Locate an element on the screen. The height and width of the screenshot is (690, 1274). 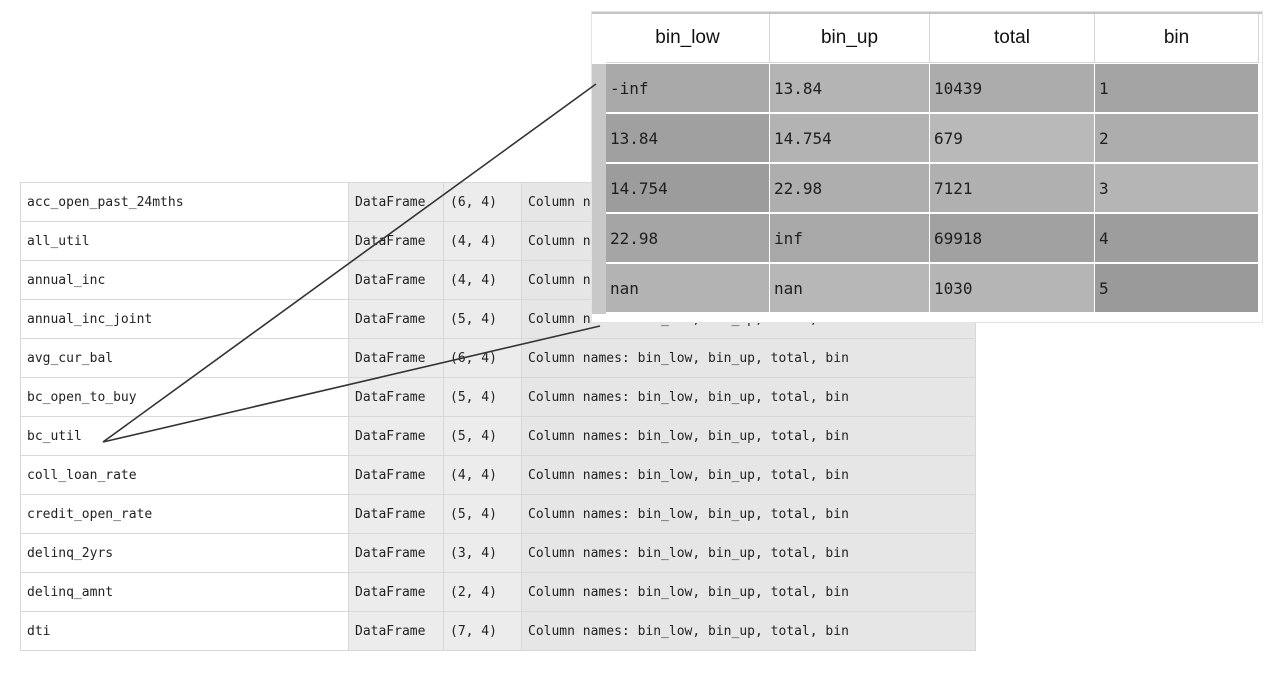
cell-bin-up: 14.754 is located at coordinates (850, 138).